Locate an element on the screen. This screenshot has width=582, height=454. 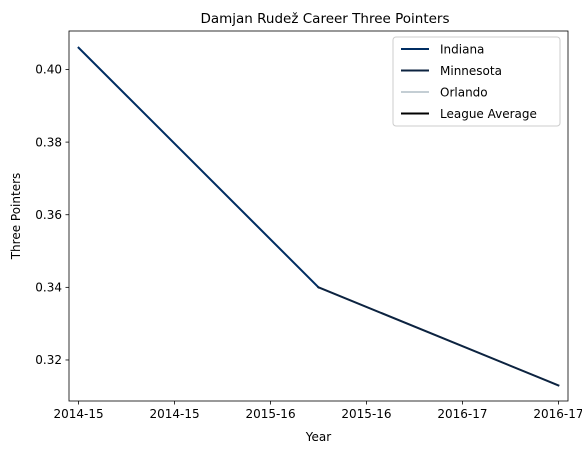
series-line-minnesota is located at coordinates (438, 336).